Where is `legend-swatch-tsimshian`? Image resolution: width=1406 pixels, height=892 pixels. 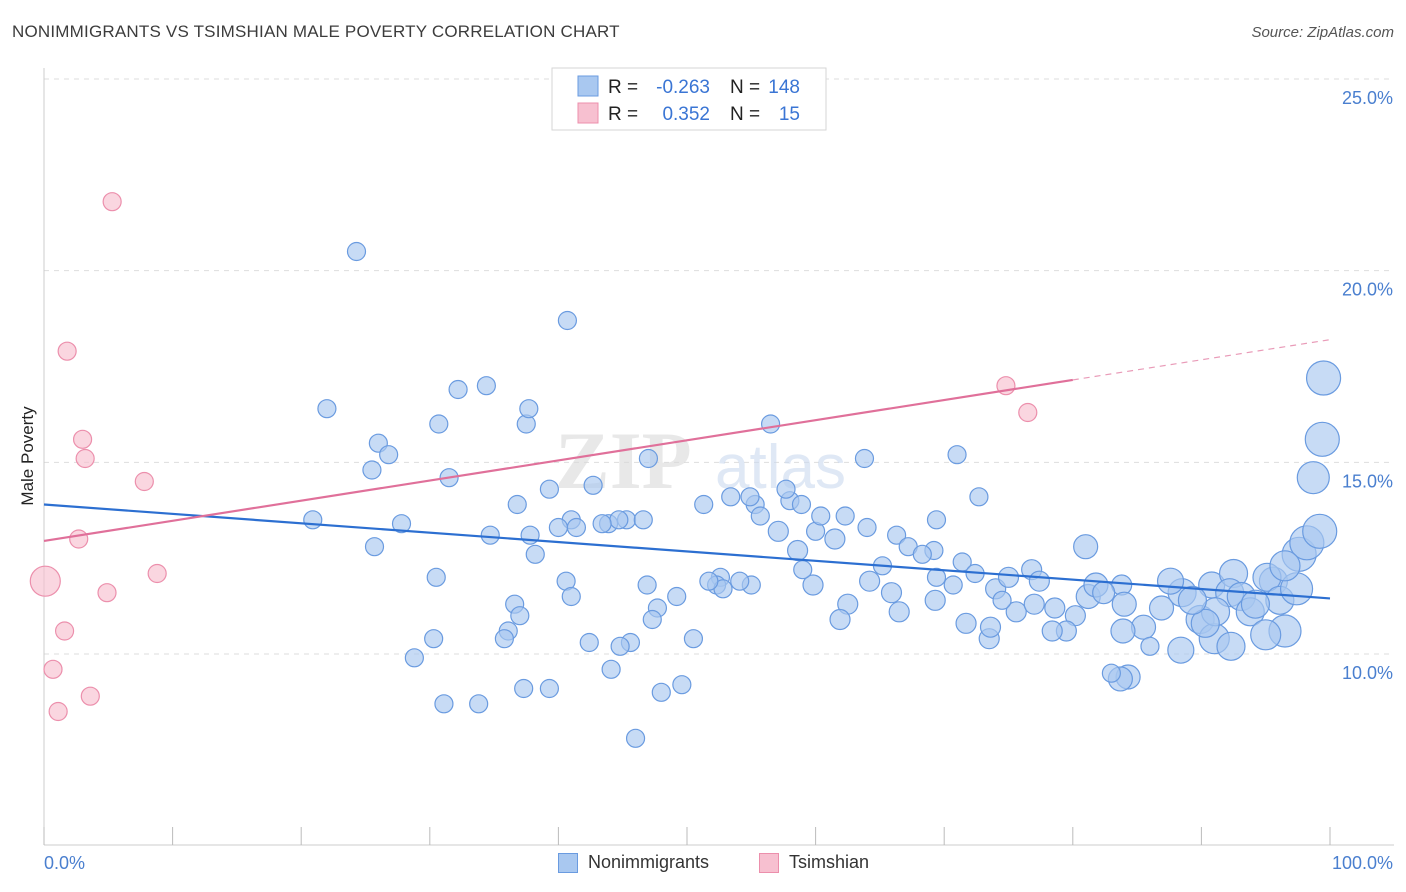
legend-swatch-tsimshian is located at coordinates (588, 113).